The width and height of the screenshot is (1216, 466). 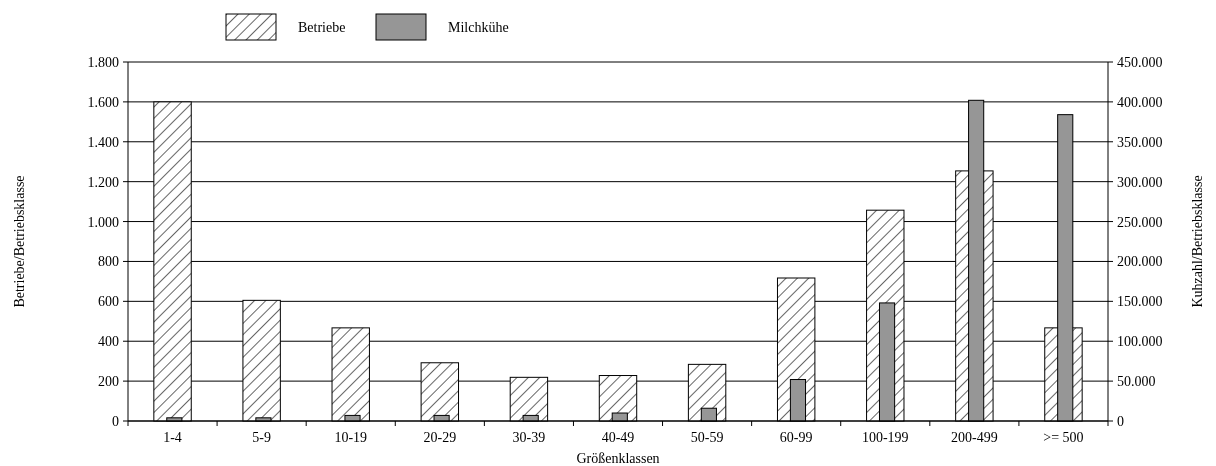 What do you see at coordinates (796, 437) in the screenshot?
I see `x-tick-label: 60-99` at bounding box center [796, 437].